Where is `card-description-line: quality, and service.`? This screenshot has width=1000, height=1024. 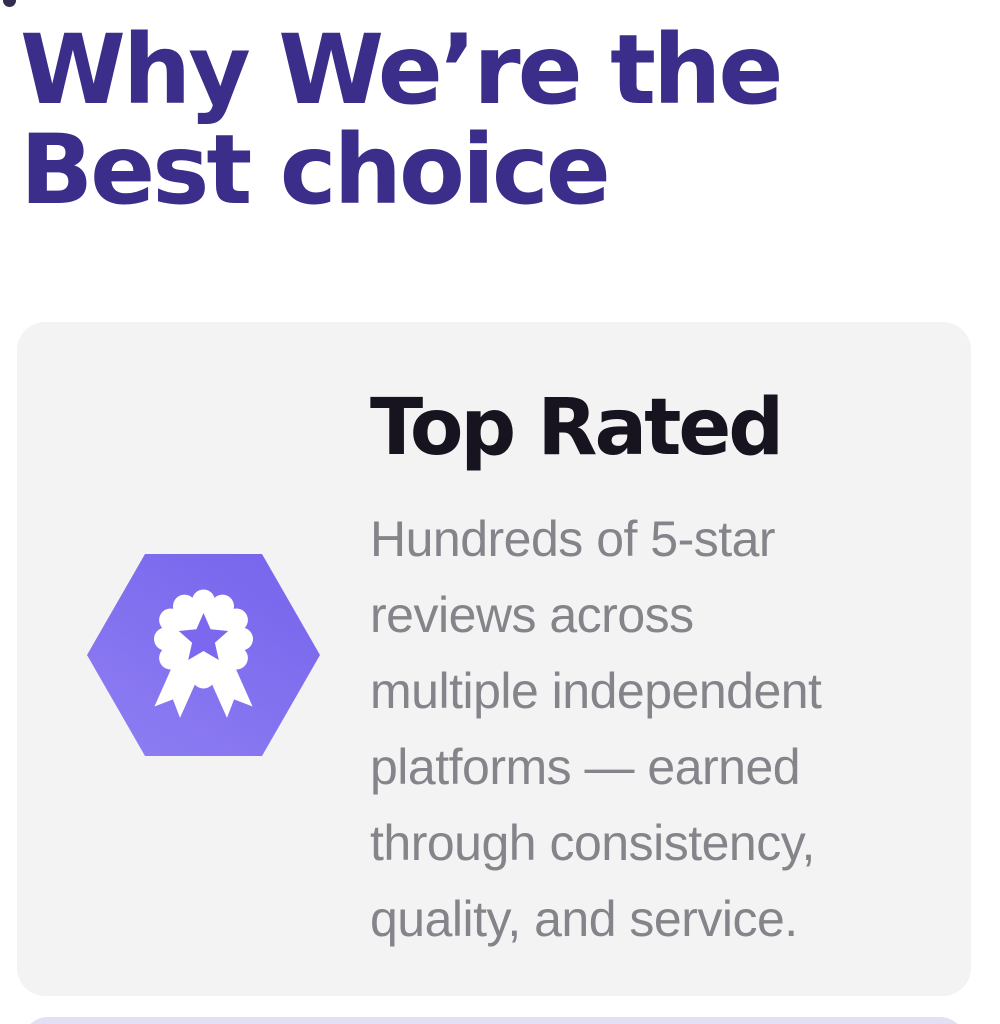
card-description-line: quality, and service. is located at coordinates (584, 919).